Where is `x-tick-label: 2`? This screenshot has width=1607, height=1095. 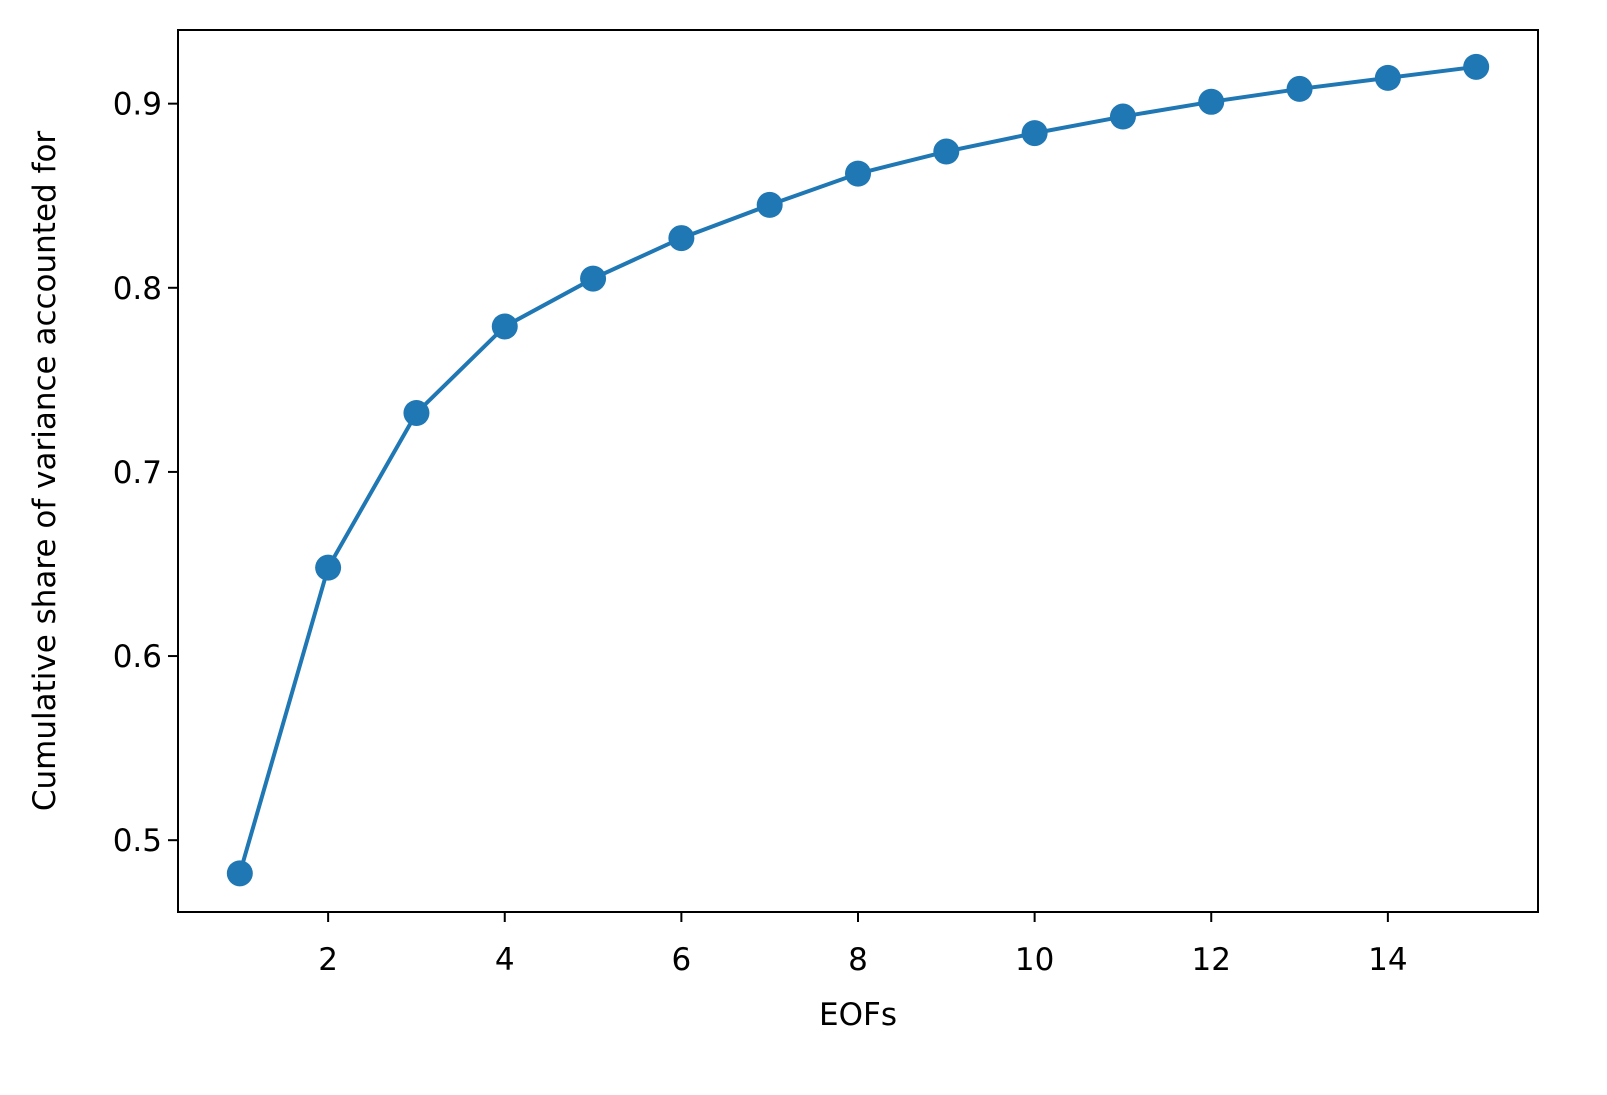 x-tick-label: 2 is located at coordinates (328, 960).